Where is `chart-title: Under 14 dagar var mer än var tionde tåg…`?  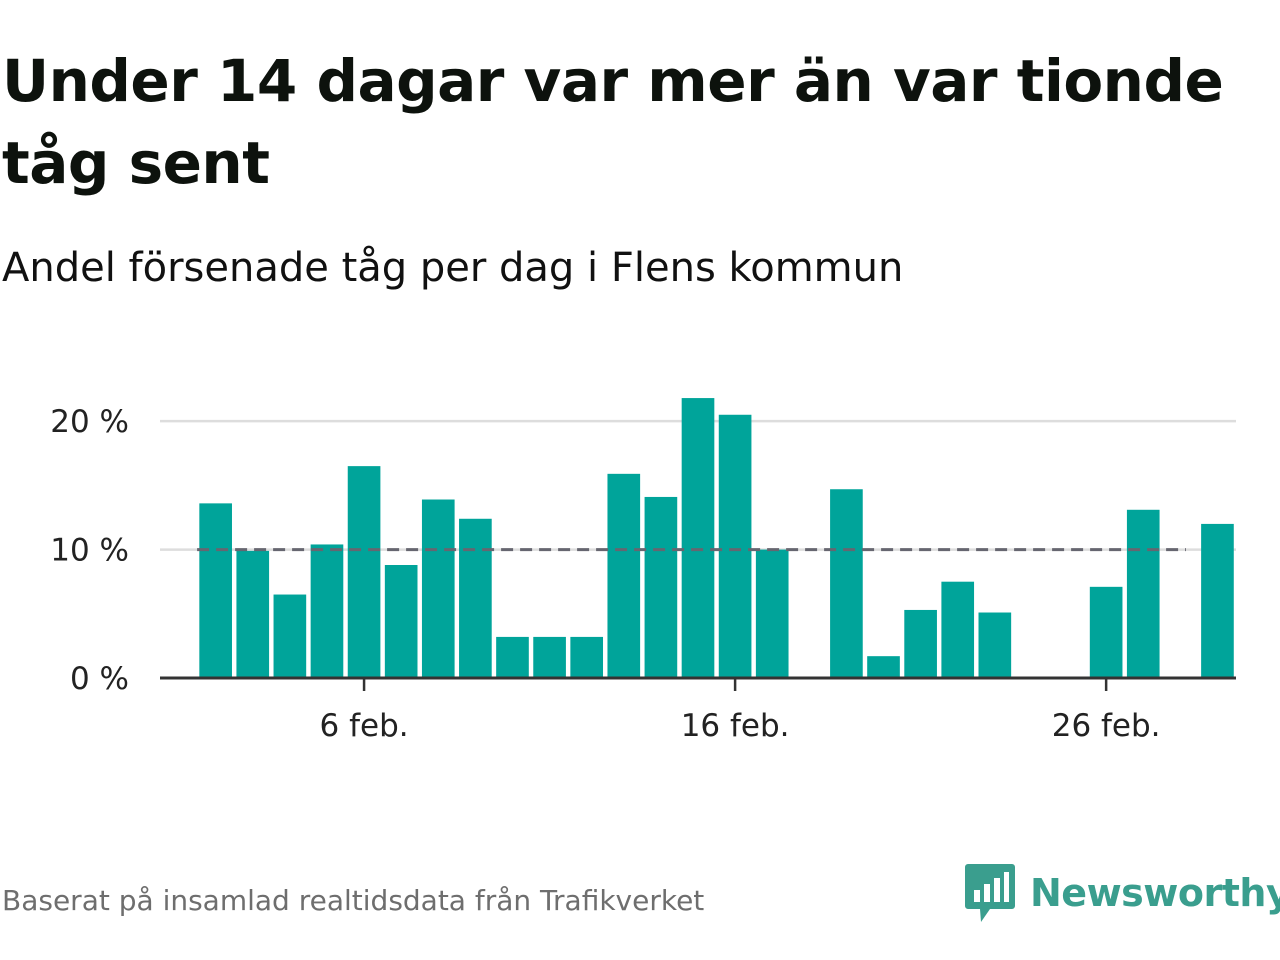
chart-title: Under 14 dagar var mer än var tionde tåg… is located at coordinates (613, 122).